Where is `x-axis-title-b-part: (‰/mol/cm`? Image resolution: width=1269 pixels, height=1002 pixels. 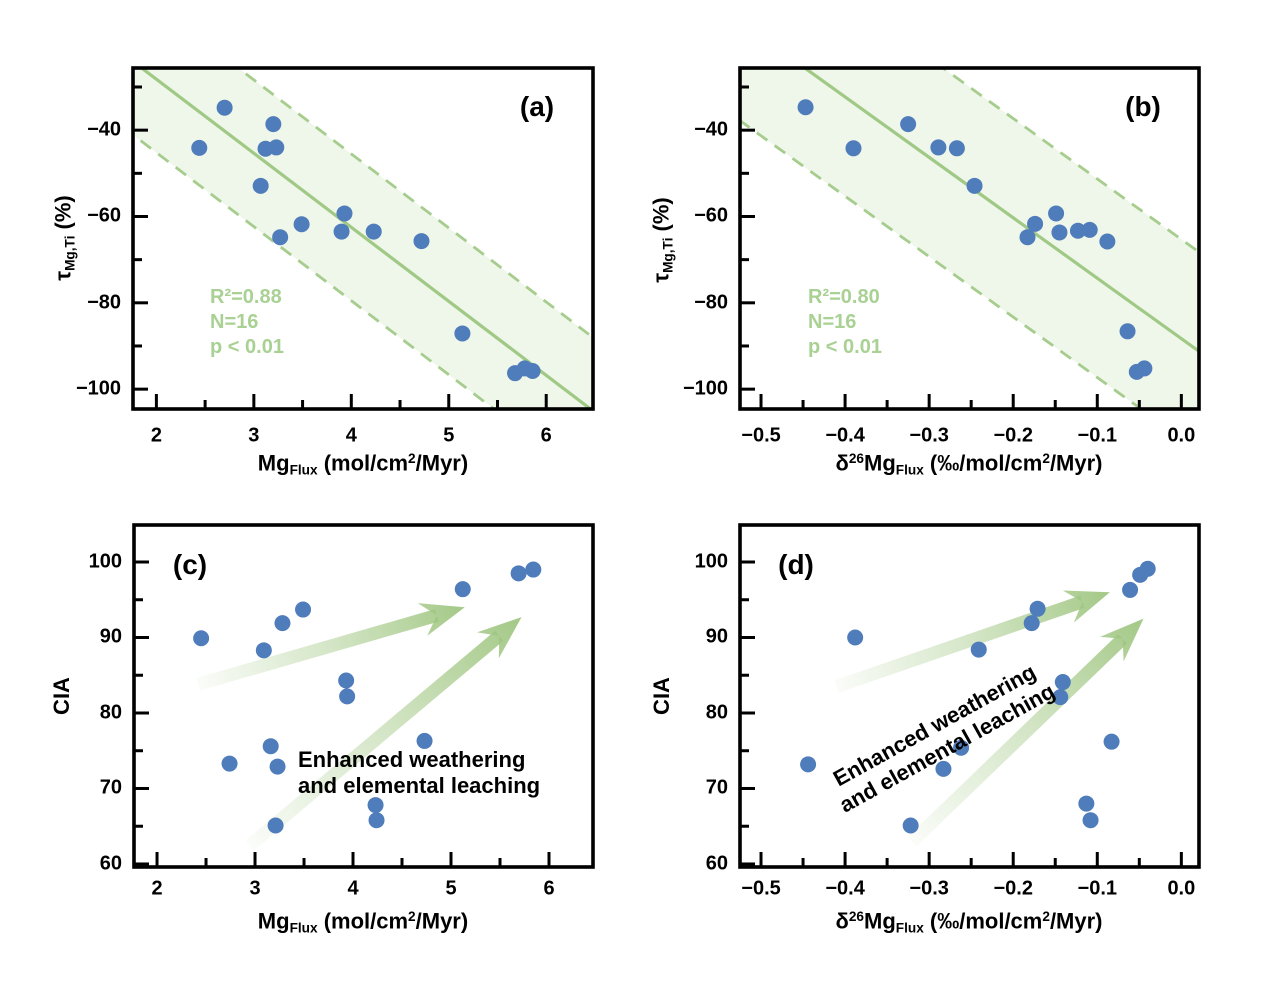 x-axis-title-b-part: (‰/mol/cm is located at coordinates (983, 463).